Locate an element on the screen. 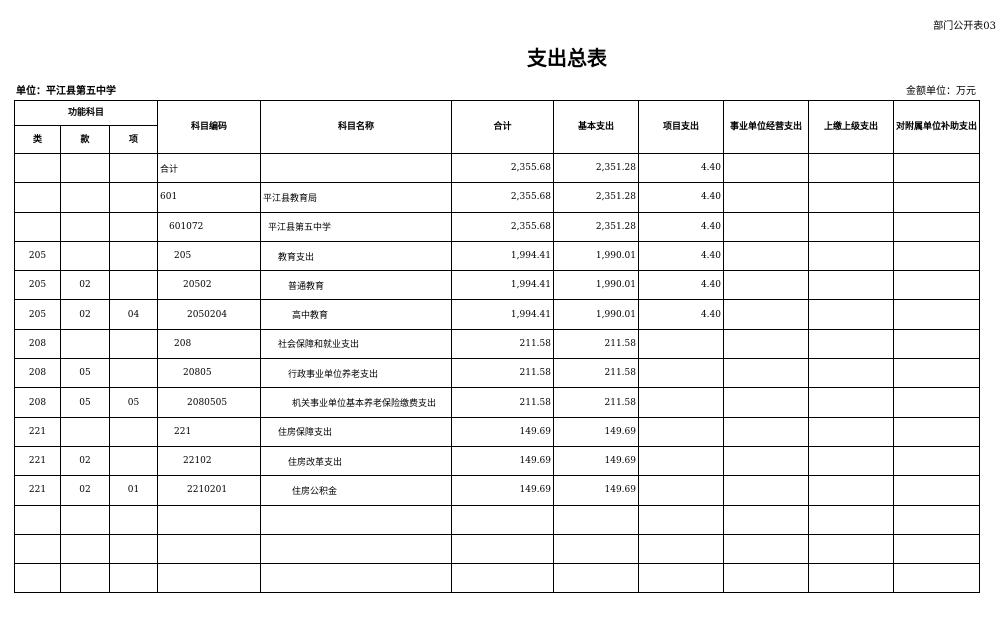 The image size is (1000, 636). cell-xiang: 05 is located at coordinates (133, 402).